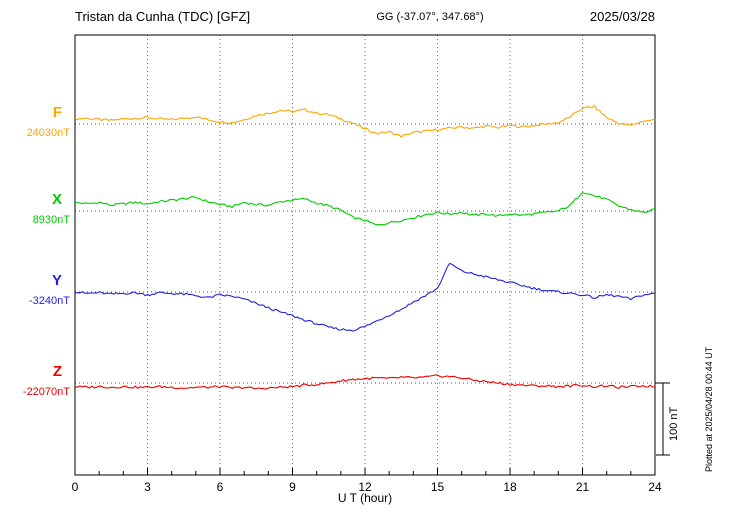 The height and width of the screenshot is (520, 730). Describe the element at coordinates (292, 487) in the screenshot. I see `x-tick-label: 9` at that location.